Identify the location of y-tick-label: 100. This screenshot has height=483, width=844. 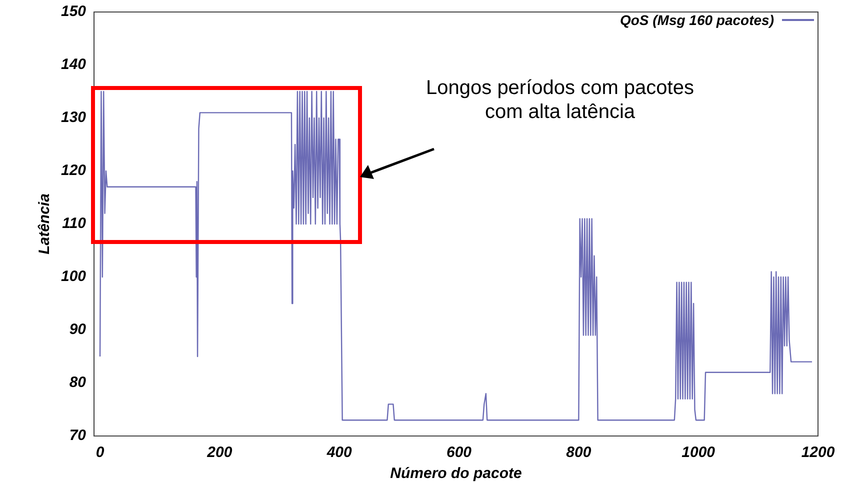
(73, 277).